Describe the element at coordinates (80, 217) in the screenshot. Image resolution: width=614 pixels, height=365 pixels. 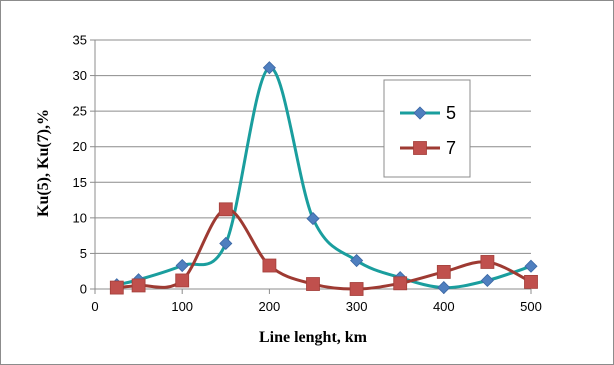
I see `y-tick-label: 10` at that location.